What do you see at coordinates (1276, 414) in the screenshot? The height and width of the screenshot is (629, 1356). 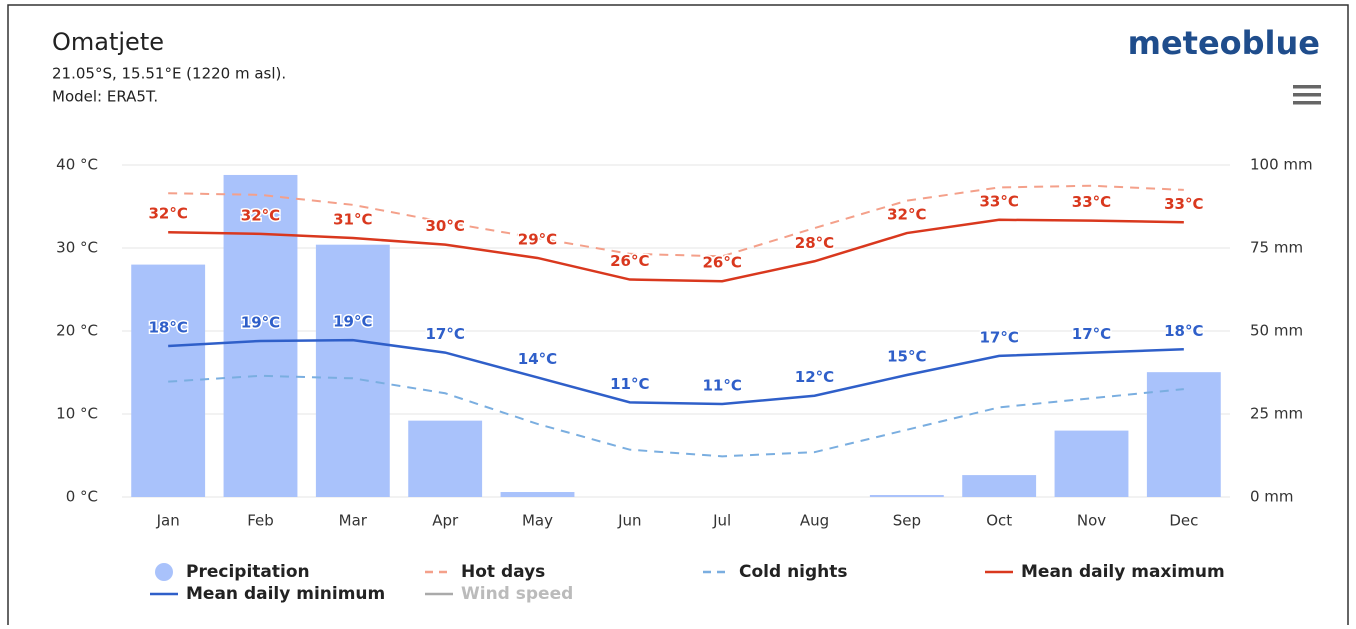 I see `y2-tick-label: 25 mm` at bounding box center [1276, 414].